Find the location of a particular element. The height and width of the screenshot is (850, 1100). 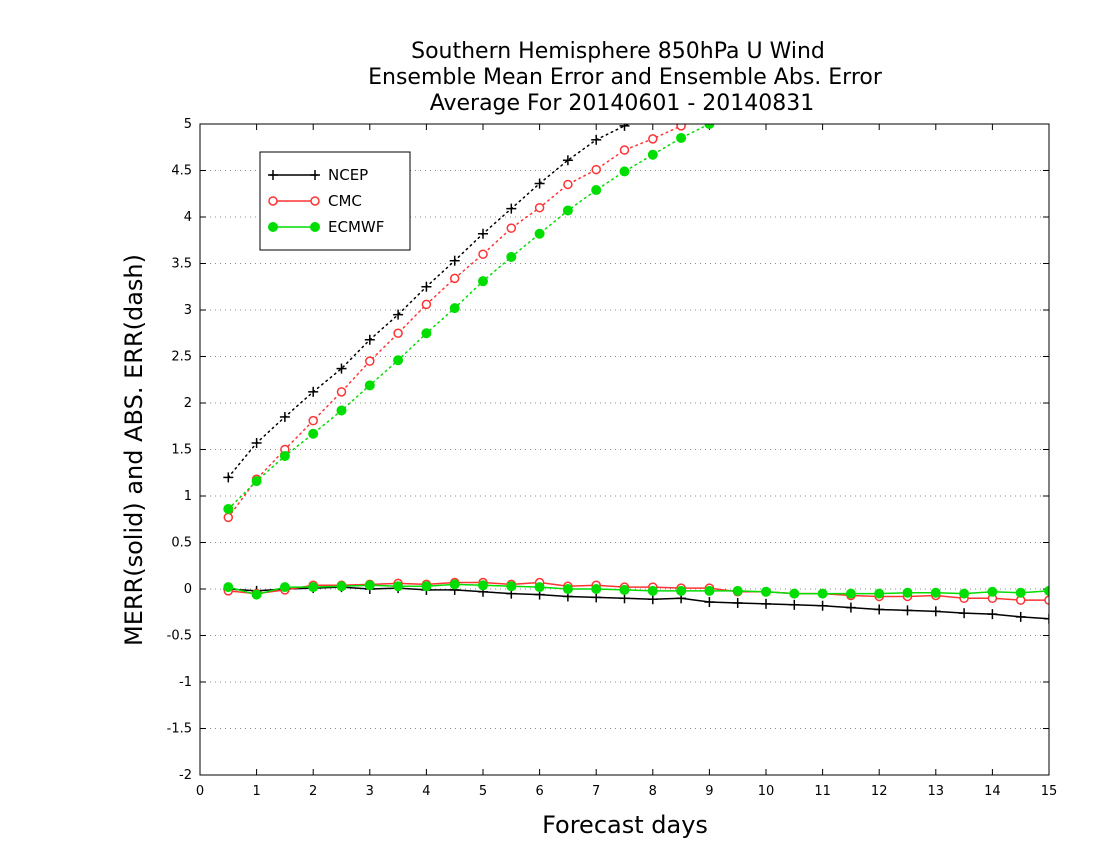

y-tick-label: -2 is located at coordinates (185, 775).